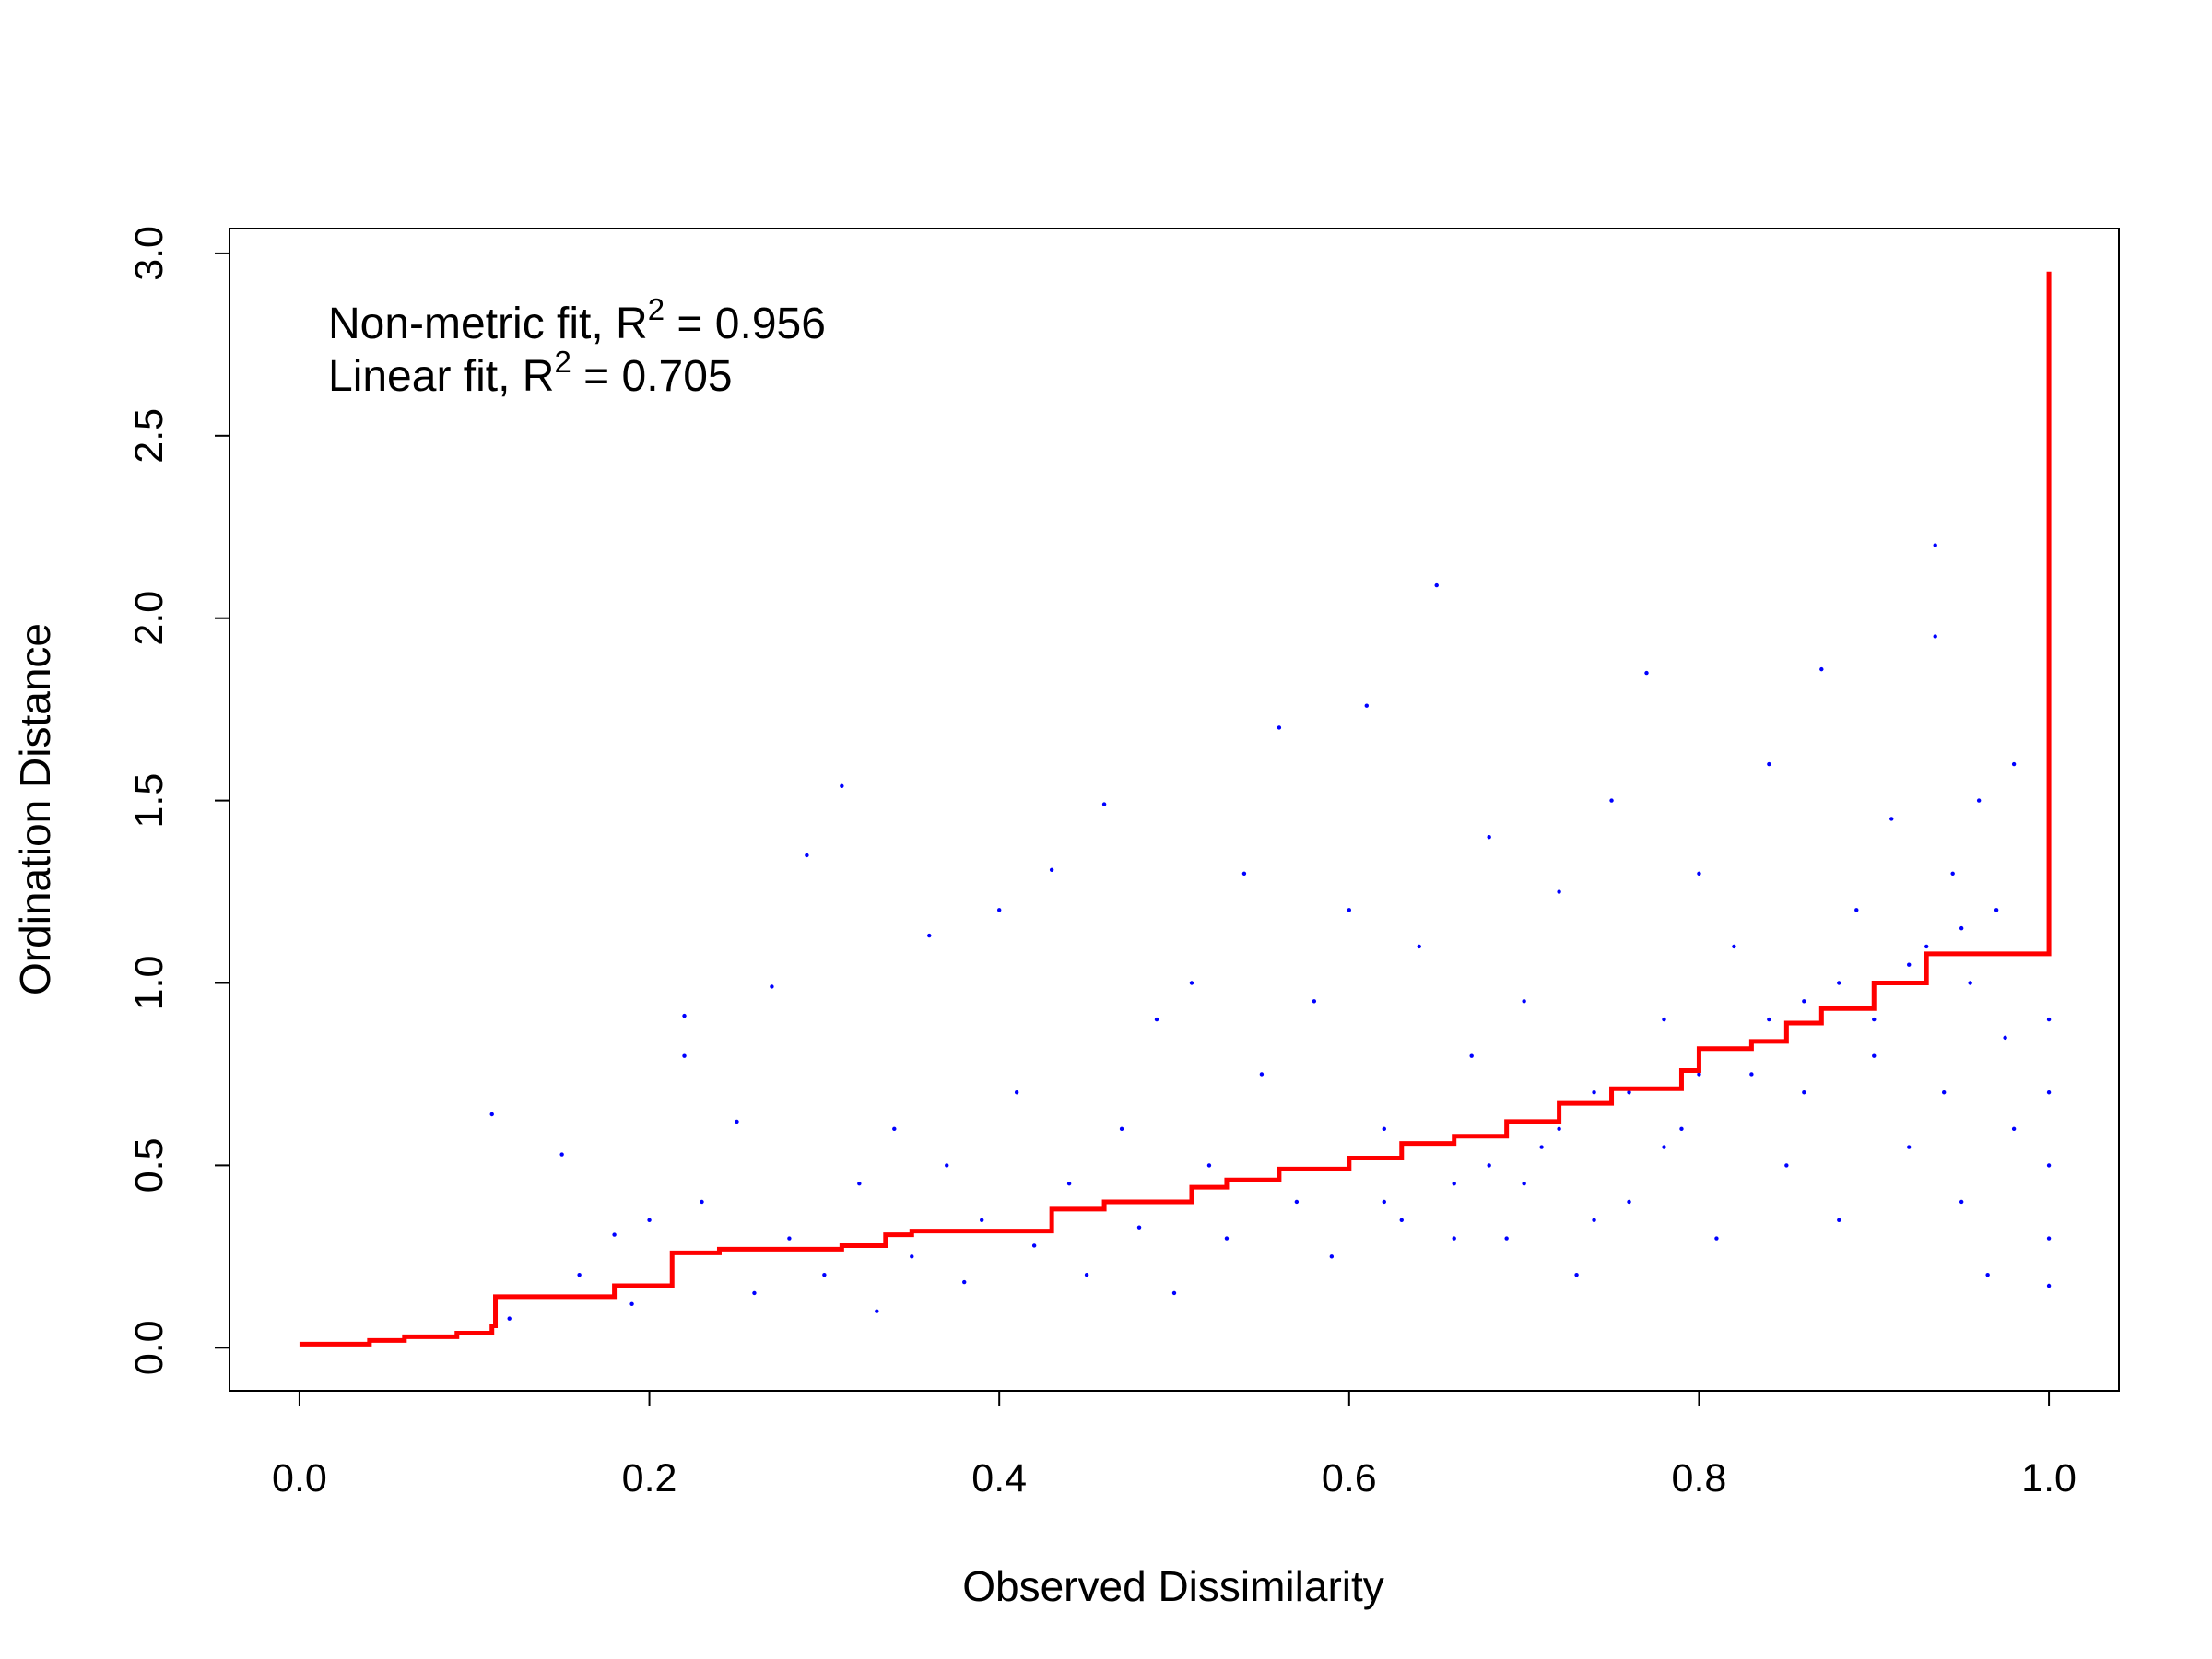 This screenshot has height=1659, width=2212. Describe the element at coordinates (1173, 1586) in the screenshot. I see `x-axis-label: Observed Dissimilarity` at that location.